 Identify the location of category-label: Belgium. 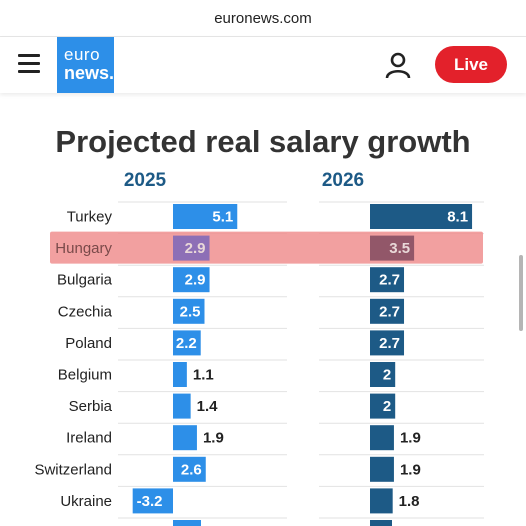
(85, 375).